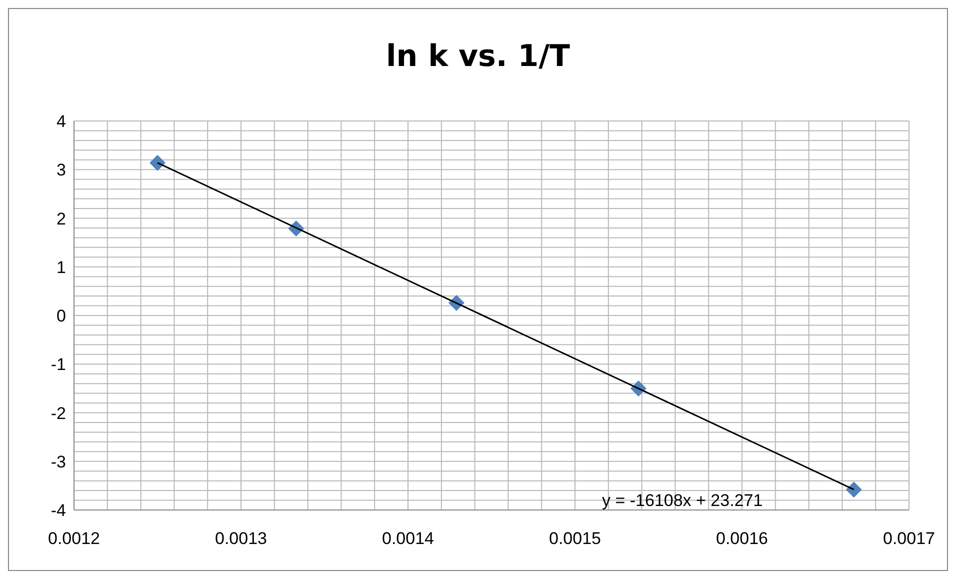  I want to click on x-tick-label: 0.0016, so click(742, 538).